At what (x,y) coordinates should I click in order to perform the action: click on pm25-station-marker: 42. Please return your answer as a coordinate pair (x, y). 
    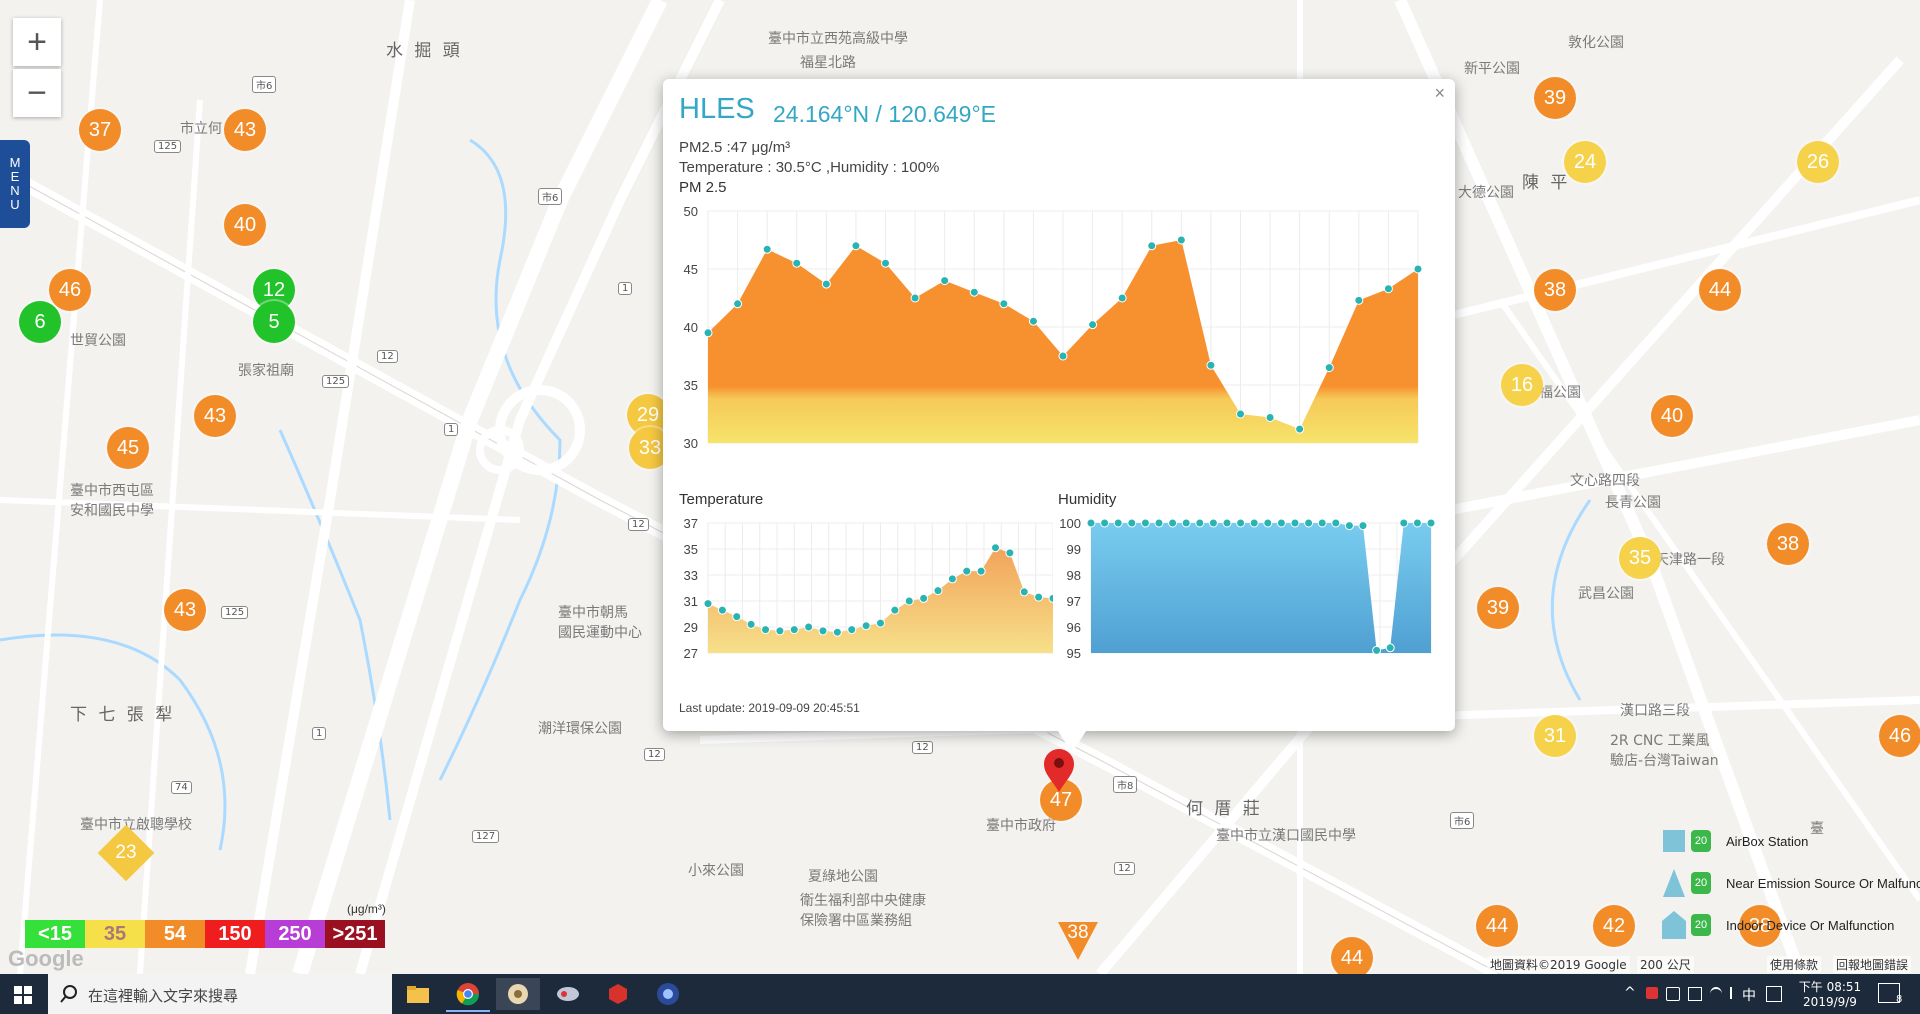
    Looking at the image, I should click on (1614, 926).